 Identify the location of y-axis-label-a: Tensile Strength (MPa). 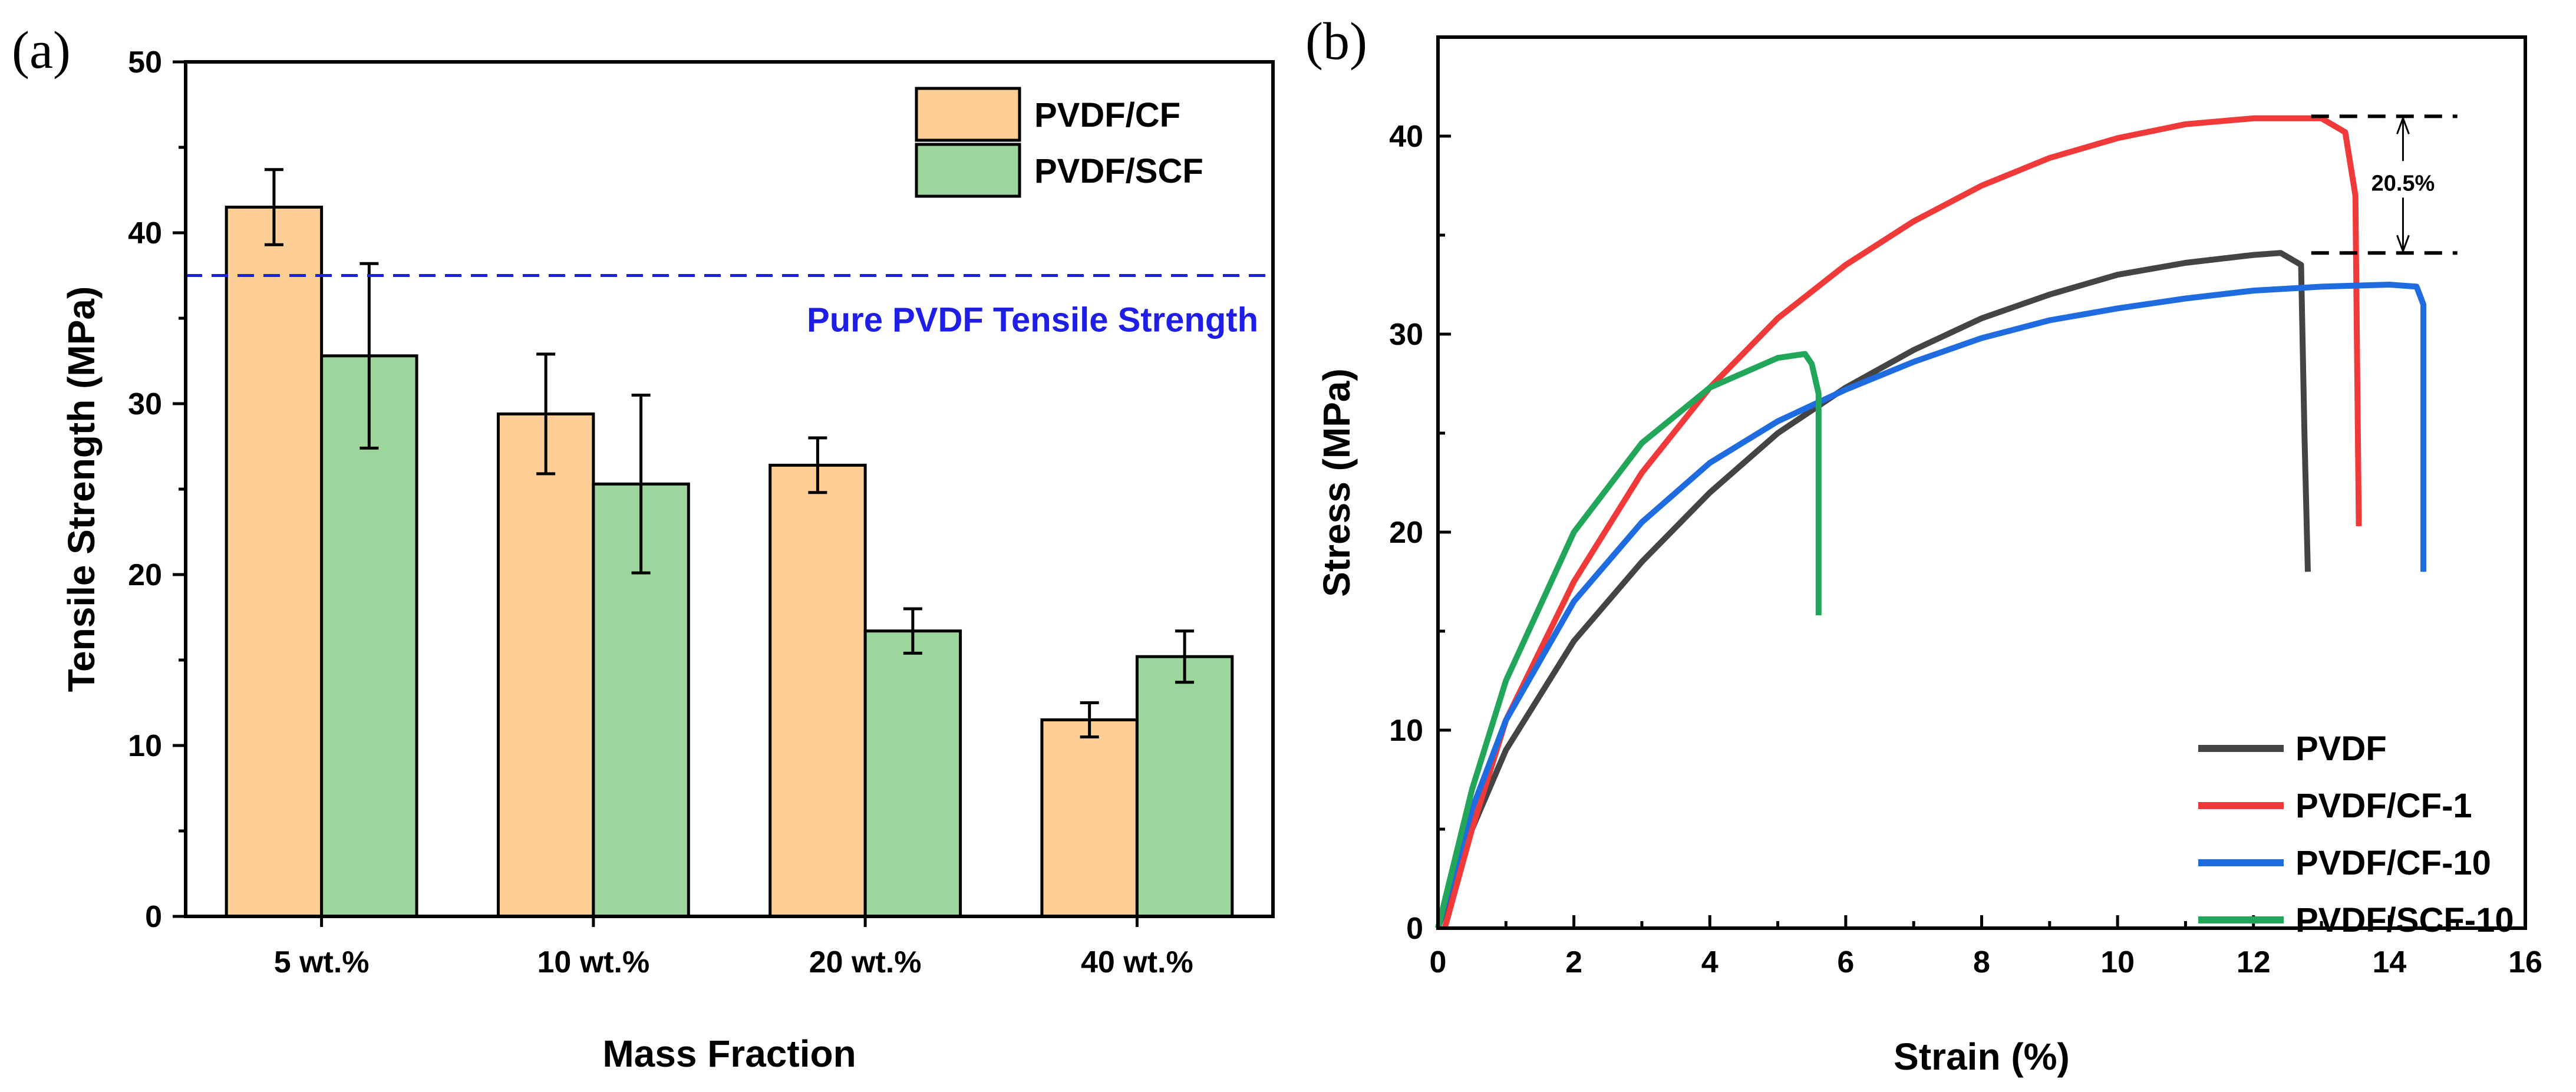
(81, 489).